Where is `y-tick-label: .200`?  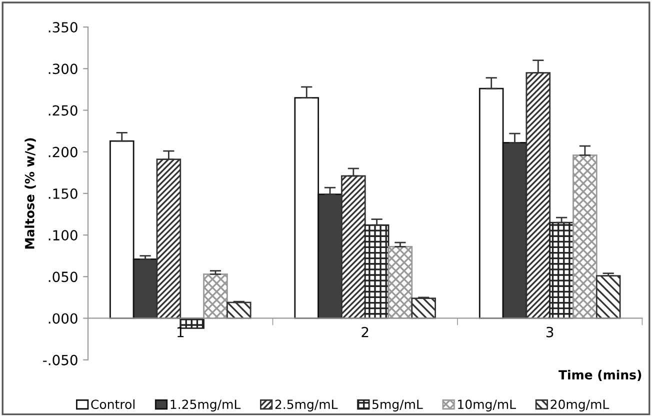
y-tick-label: .200 is located at coordinates (63, 152).